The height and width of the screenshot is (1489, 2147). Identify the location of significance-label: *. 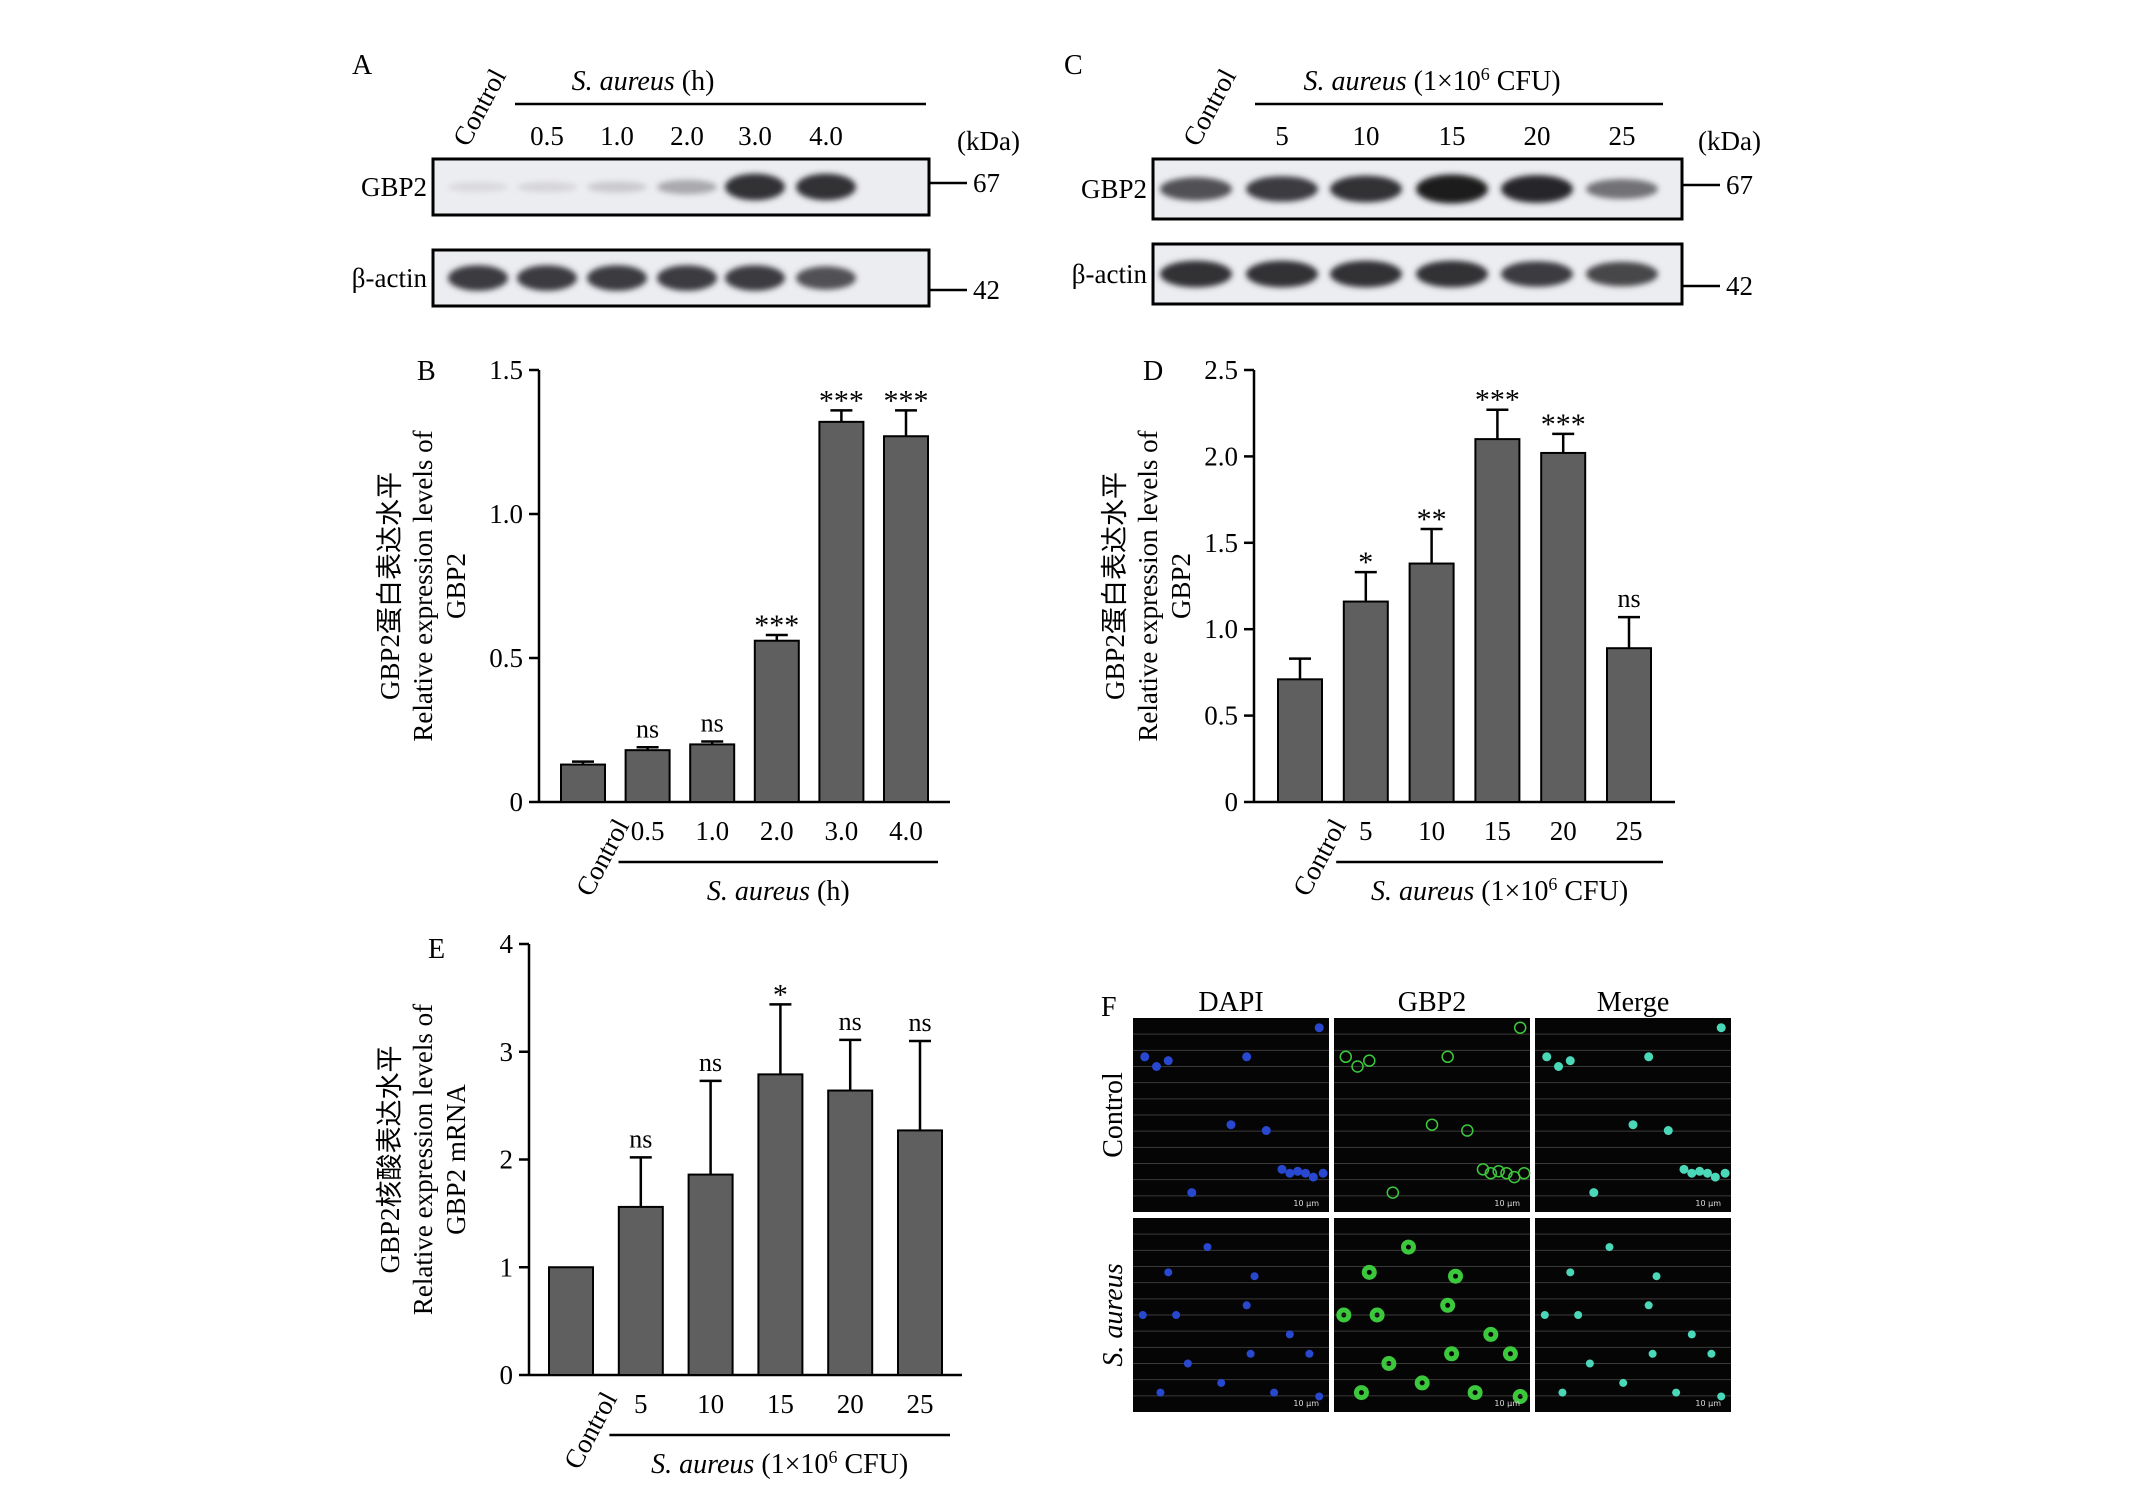
(1365, 562).